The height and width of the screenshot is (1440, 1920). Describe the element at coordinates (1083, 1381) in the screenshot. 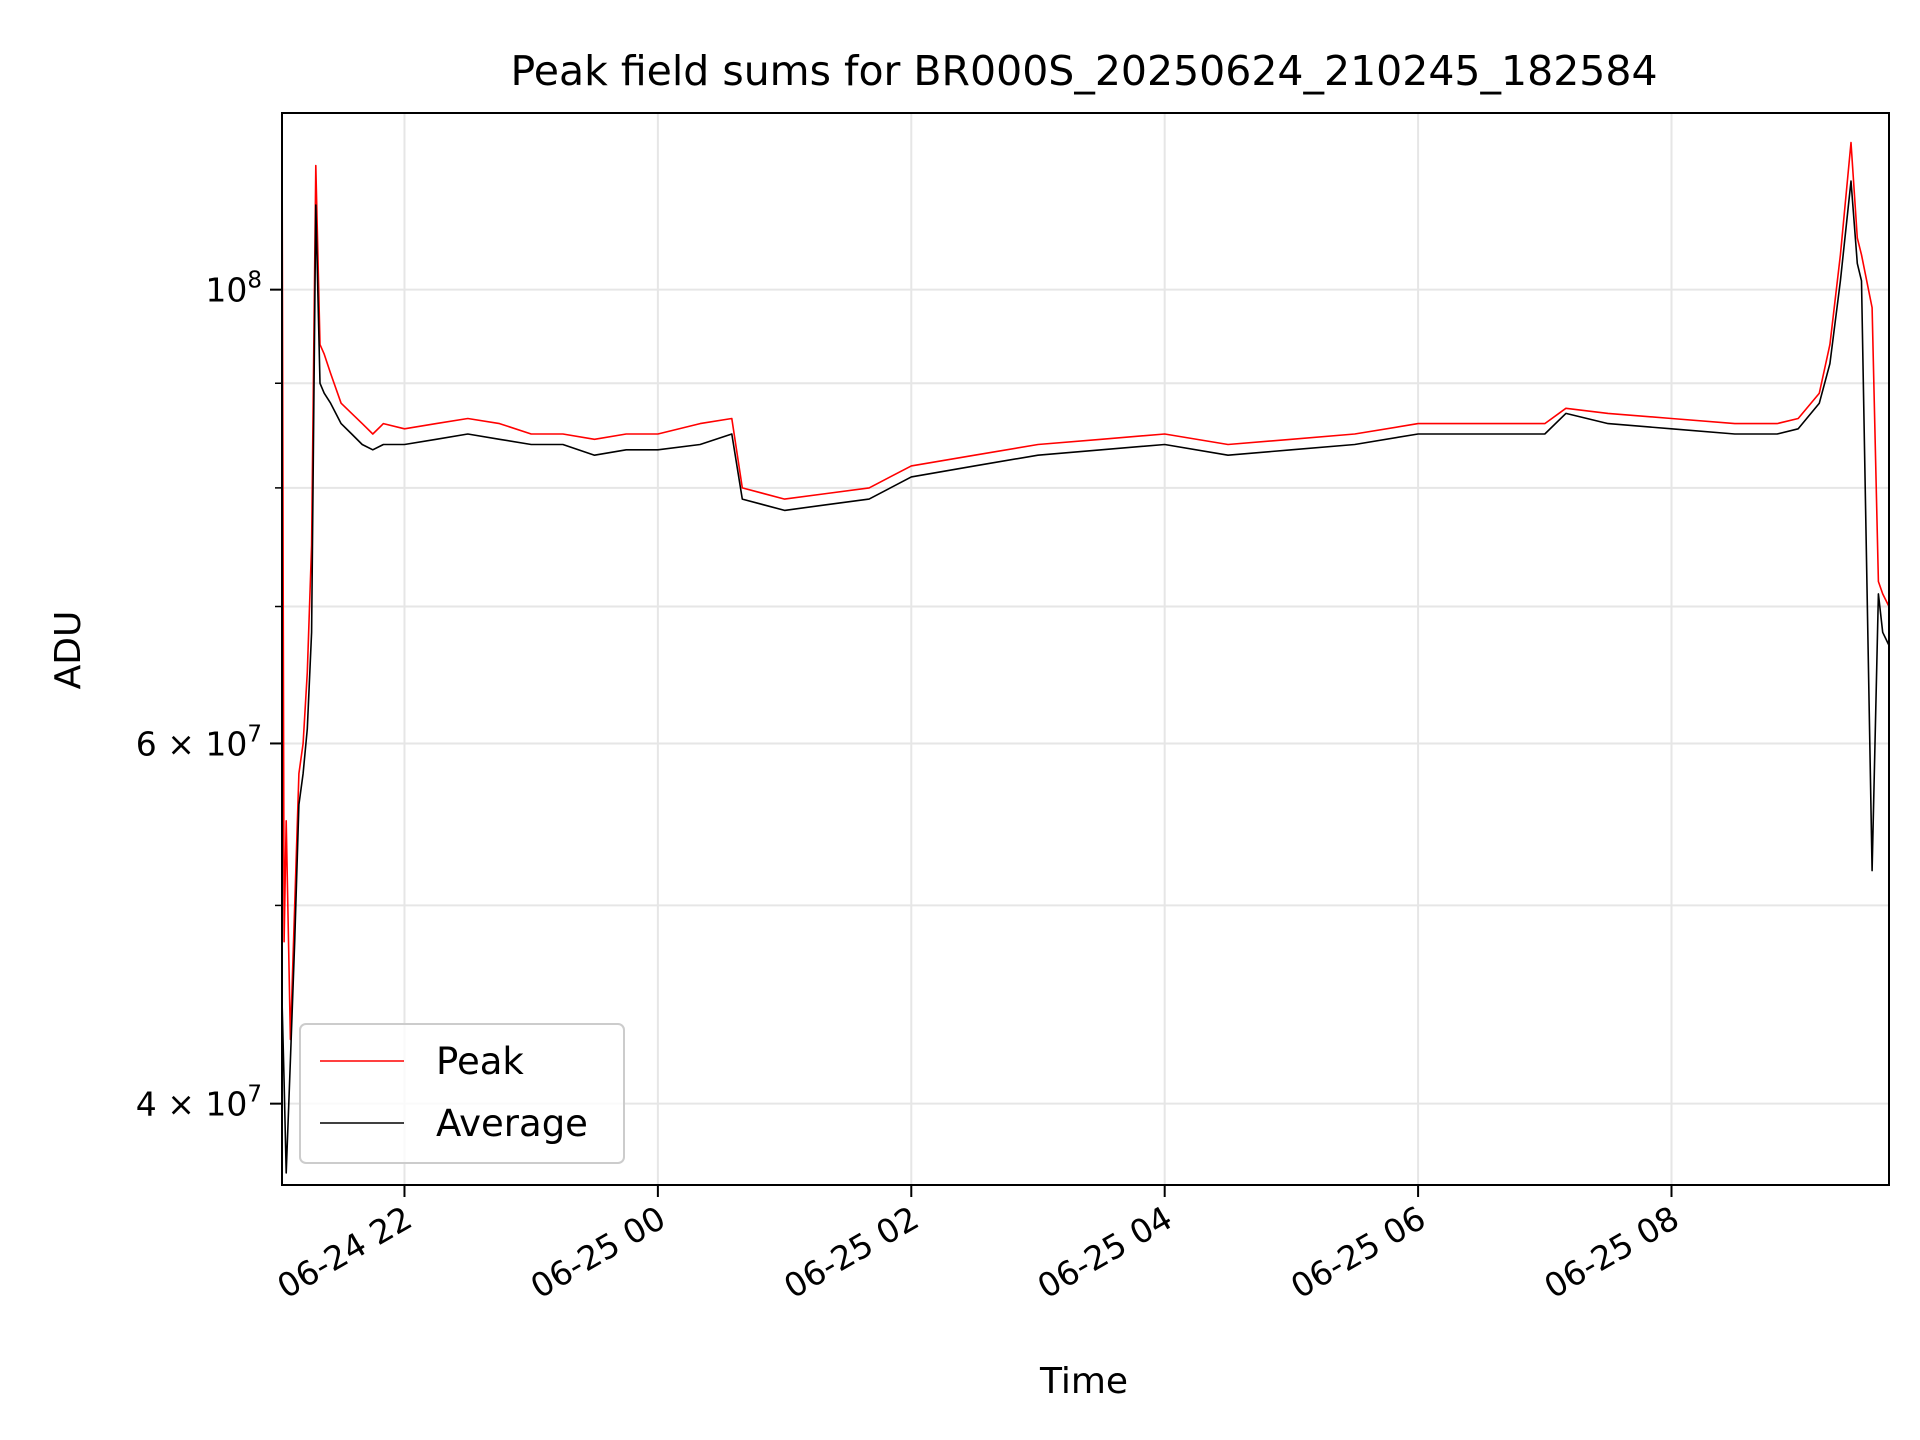

I see `x-axis-label: Time` at that location.